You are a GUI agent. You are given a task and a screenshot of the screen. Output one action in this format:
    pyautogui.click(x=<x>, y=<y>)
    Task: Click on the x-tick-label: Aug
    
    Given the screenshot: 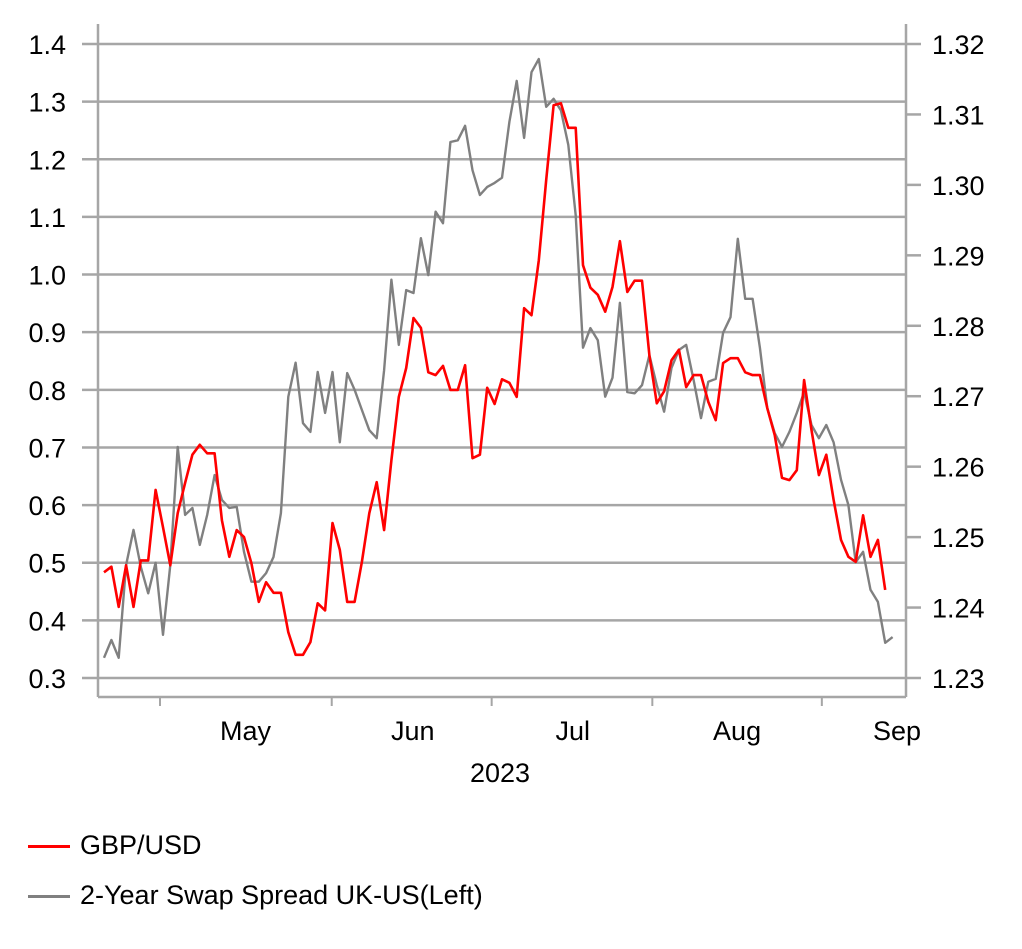 What is the action you would take?
    pyautogui.click(x=737, y=731)
    